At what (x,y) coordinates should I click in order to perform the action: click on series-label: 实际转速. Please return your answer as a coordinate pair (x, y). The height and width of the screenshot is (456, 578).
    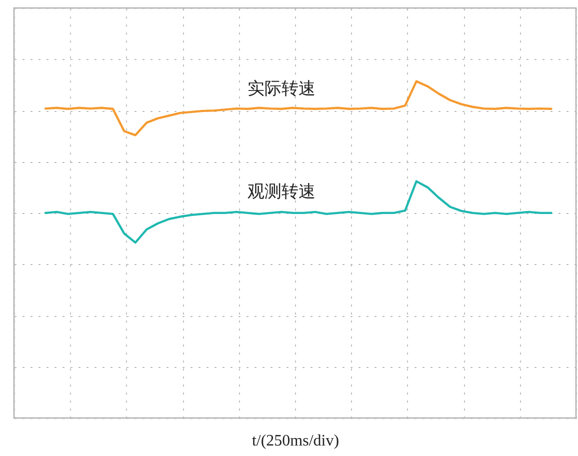
    Looking at the image, I should click on (282, 88).